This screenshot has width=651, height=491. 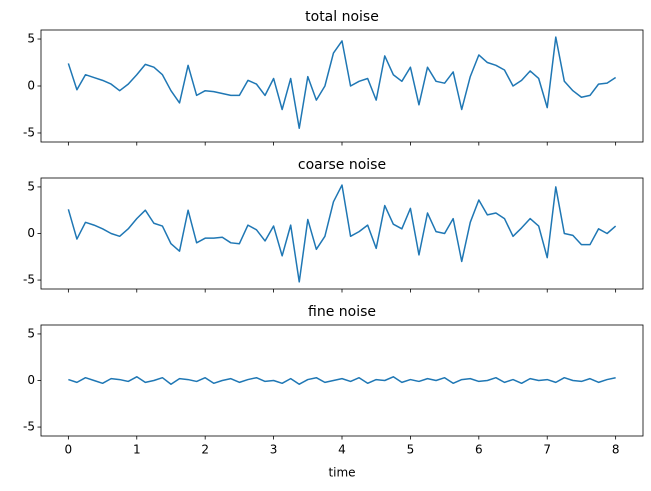 I want to click on x-tick-label: 8, so click(x=616, y=450).